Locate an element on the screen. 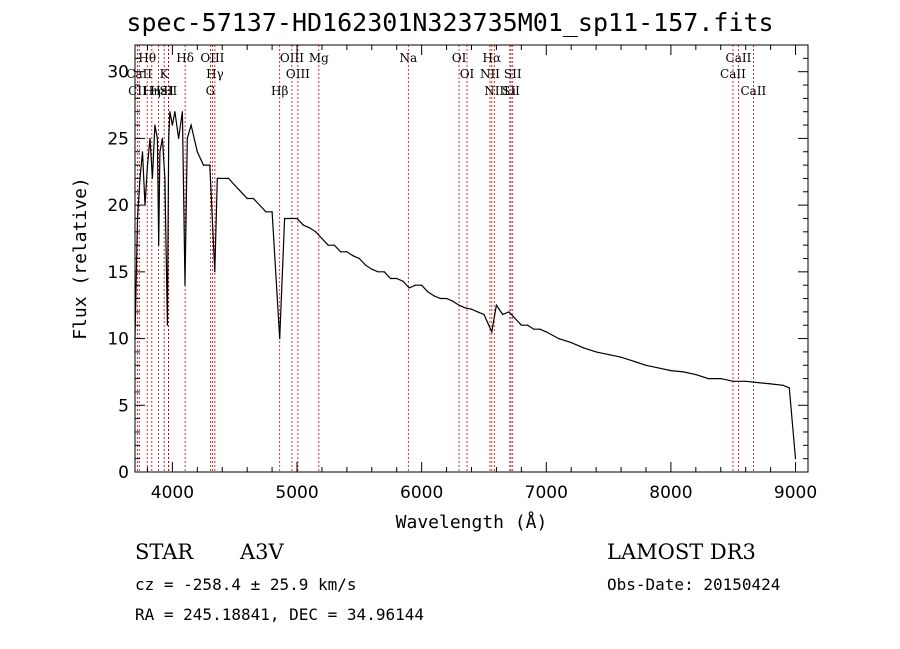 The width and height of the screenshot is (900, 649). line-marker-label: Hε is located at coordinates (158, 91).